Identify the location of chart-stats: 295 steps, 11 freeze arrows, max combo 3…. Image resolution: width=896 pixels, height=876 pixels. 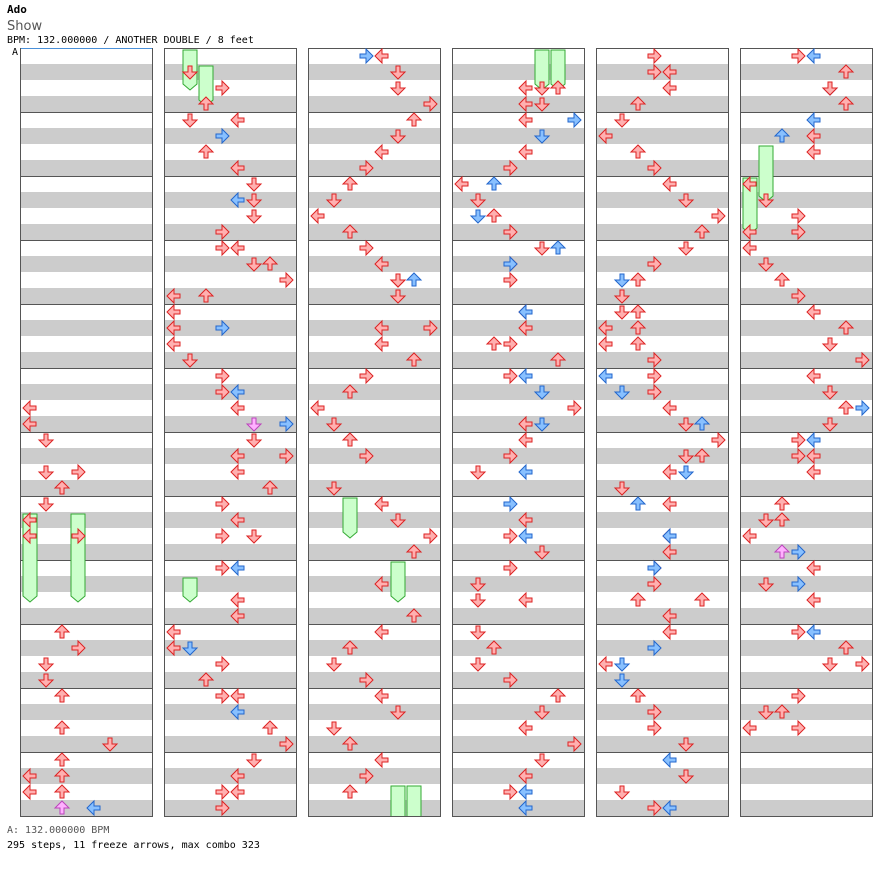
(133, 845).